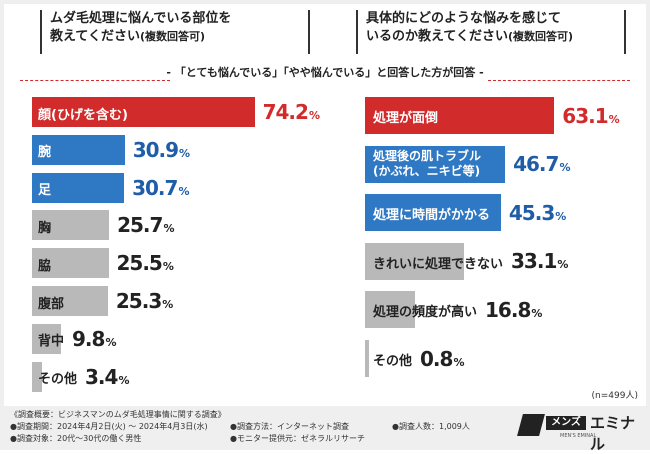 The width and height of the screenshot is (650, 454). I want to click on pct-label-right-1: 46.7%, so click(542, 164).